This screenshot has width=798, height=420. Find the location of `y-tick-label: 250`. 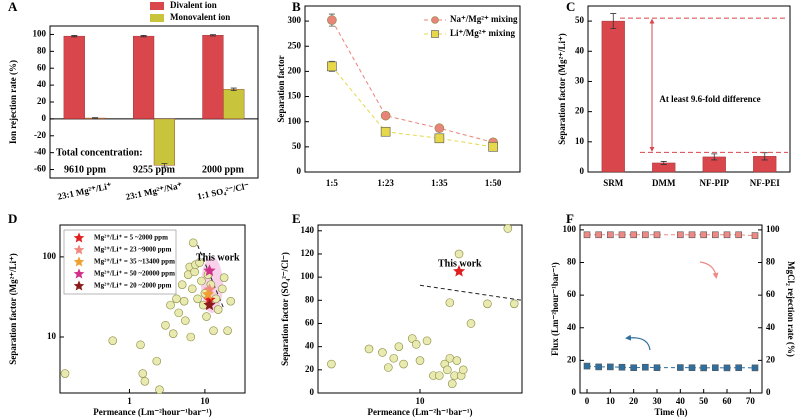

y-tick-label: 250 is located at coordinates (295, 45).